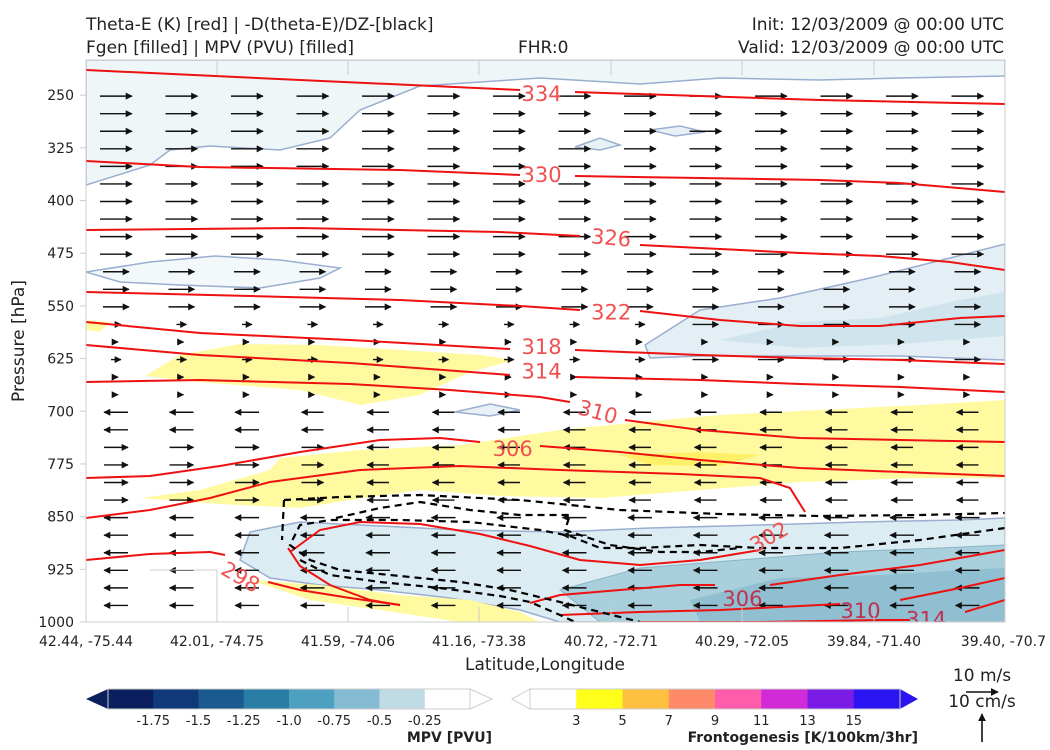 The width and height of the screenshot is (1050, 750). What do you see at coordinates (60, 202) in the screenshot?
I see `y-tick-label: 400` at bounding box center [60, 202].